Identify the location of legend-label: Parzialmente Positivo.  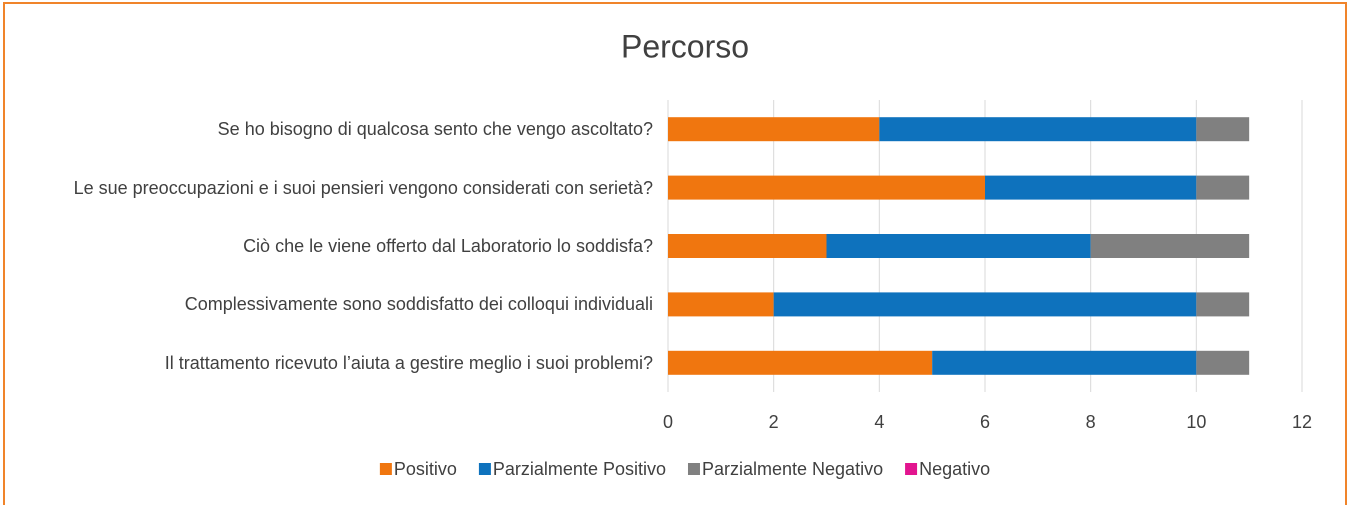
(579, 469).